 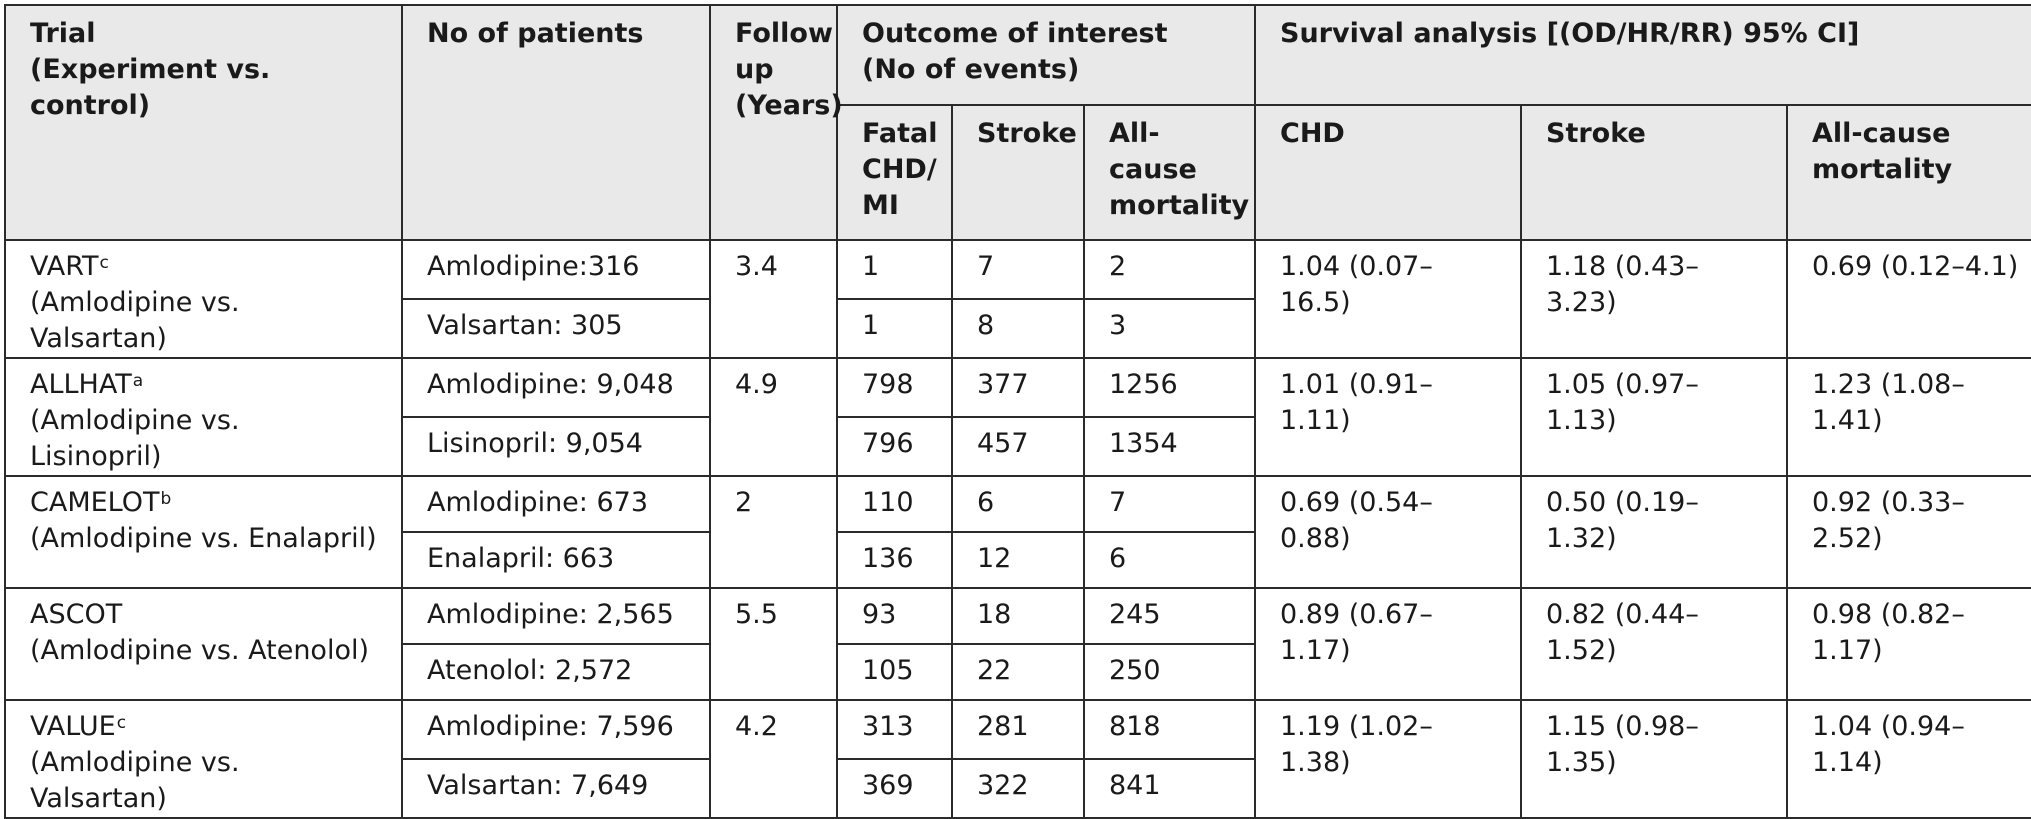 I want to click on fatal-chd-experiment: 798, so click(x=894, y=387).